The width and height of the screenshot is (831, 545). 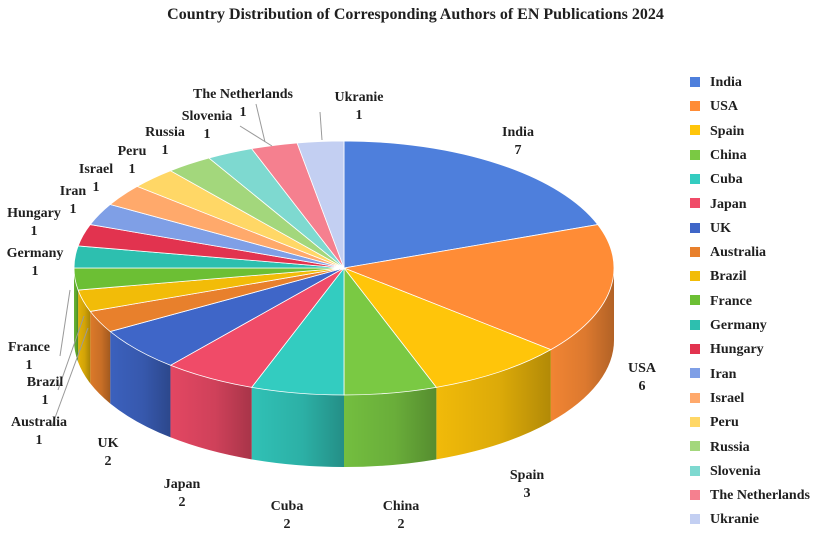 I want to click on slice-side-shade-france, so click(x=76, y=315).